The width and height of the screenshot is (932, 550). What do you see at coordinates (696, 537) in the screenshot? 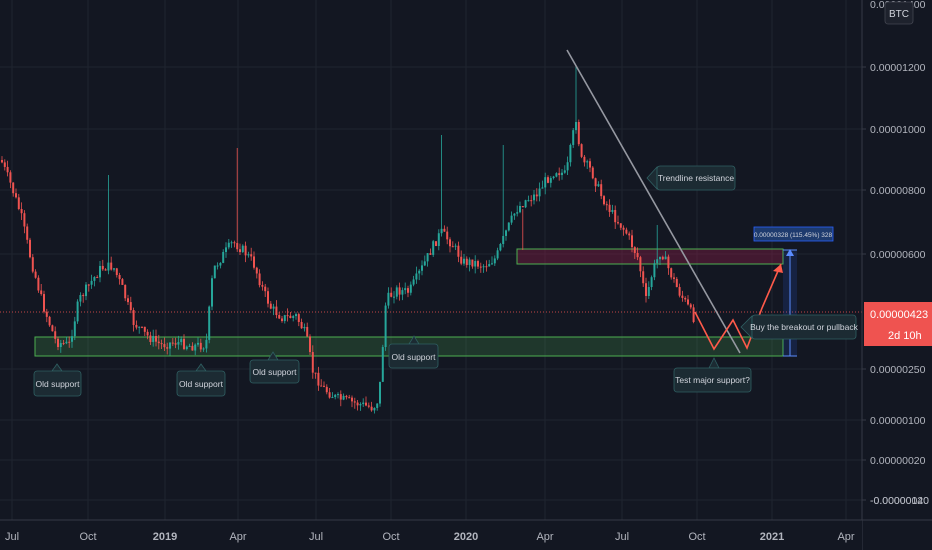
I see `x-tick-label: Oct` at bounding box center [696, 537].